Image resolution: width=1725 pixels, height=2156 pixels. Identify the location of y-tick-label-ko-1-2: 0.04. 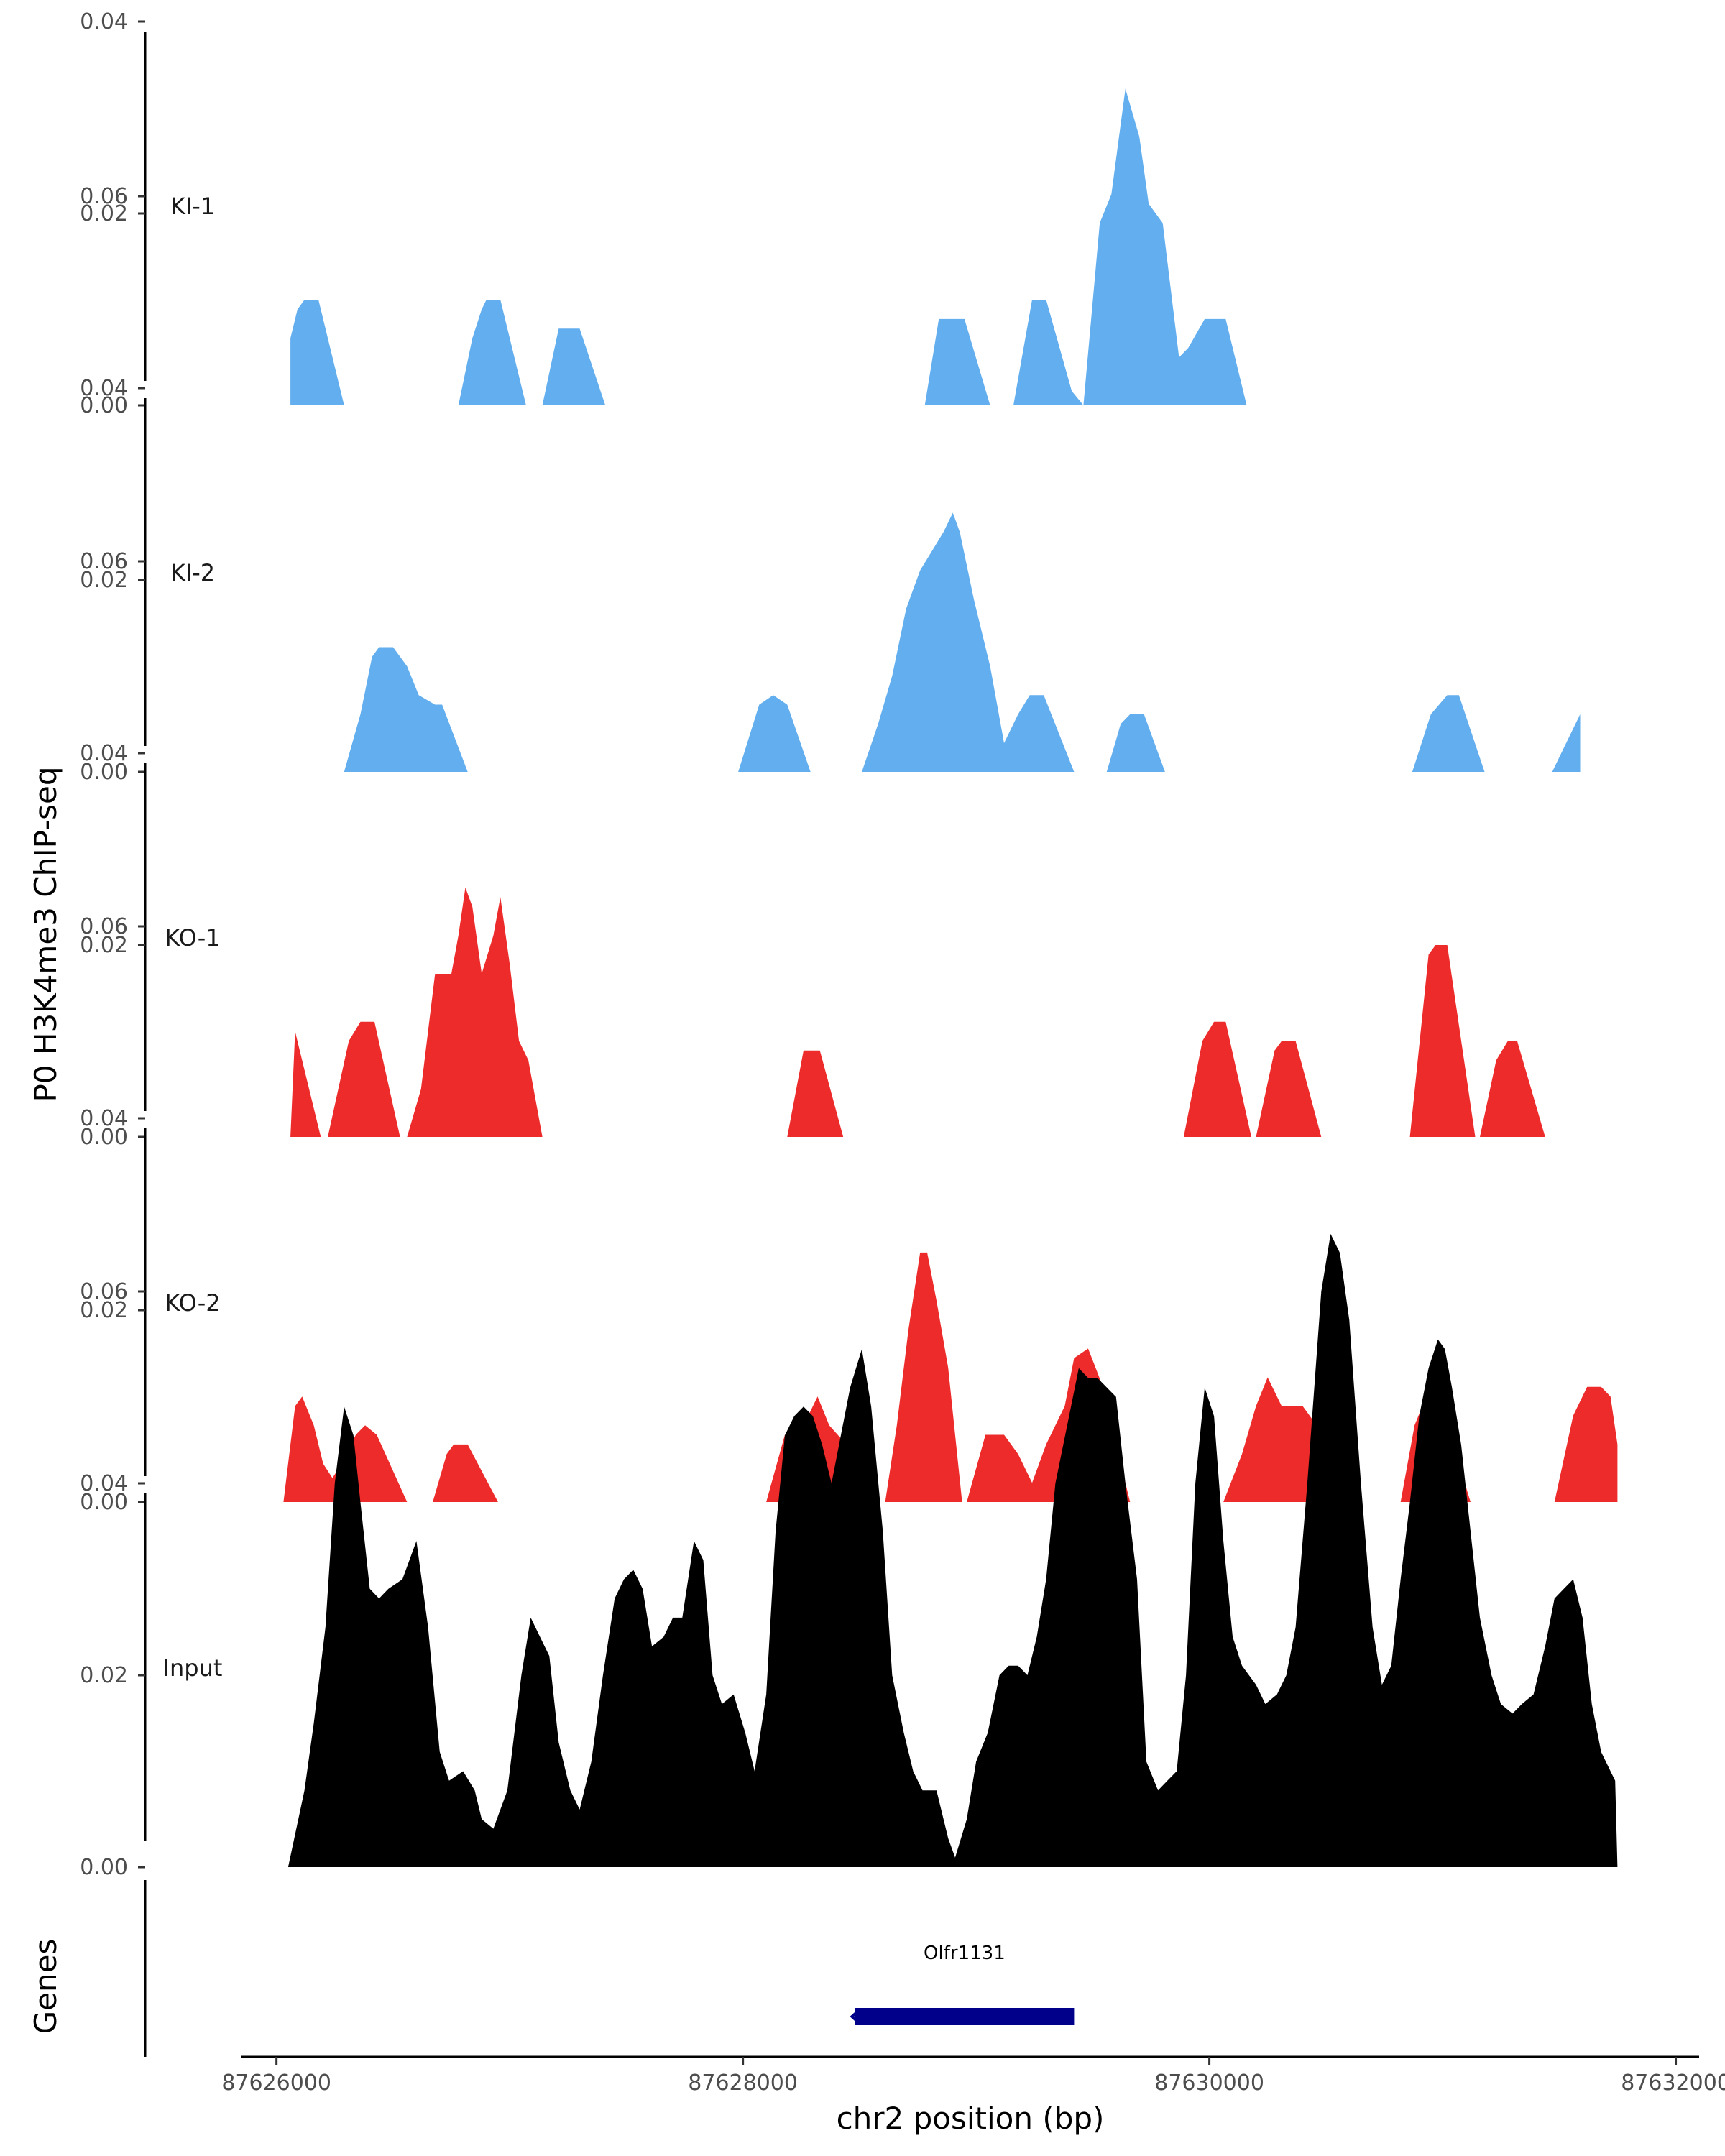
(104, 754).